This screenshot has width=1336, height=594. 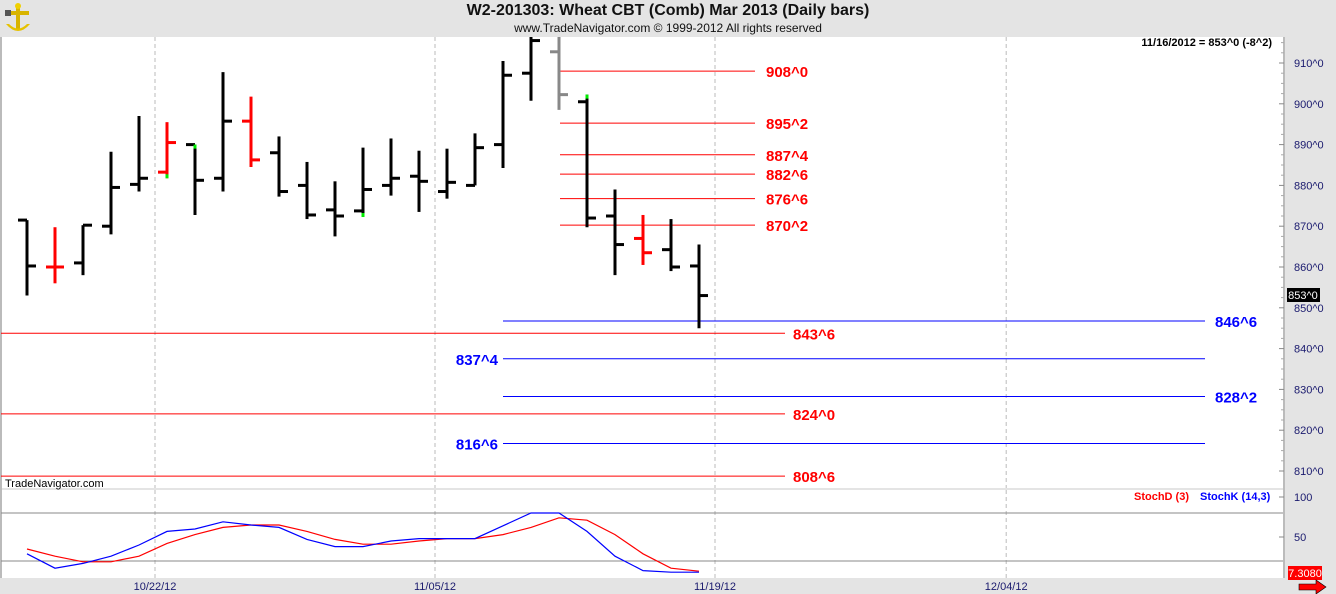 I want to click on y-tick-label: 850^0, so click(x=1309, y=309).